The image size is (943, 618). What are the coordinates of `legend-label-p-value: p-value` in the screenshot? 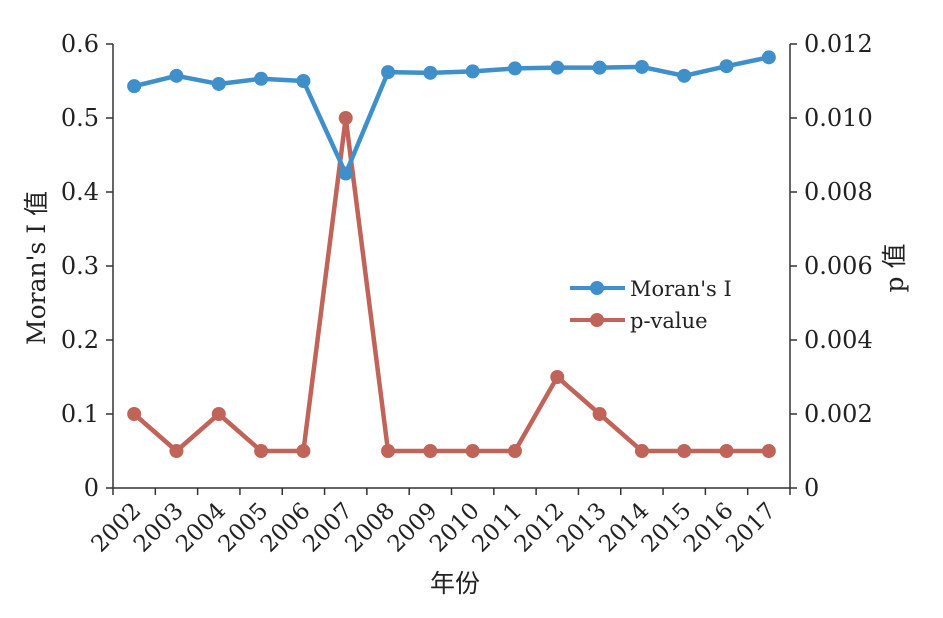 It's located at (669, 321).